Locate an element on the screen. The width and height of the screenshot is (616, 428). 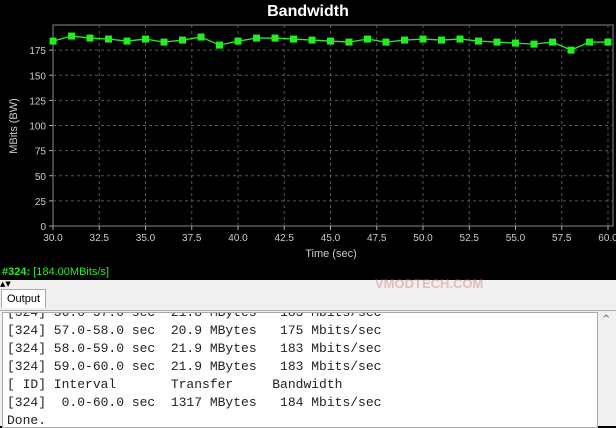
watermark: VMODTECH.COM is located at coordinates (429, 283).